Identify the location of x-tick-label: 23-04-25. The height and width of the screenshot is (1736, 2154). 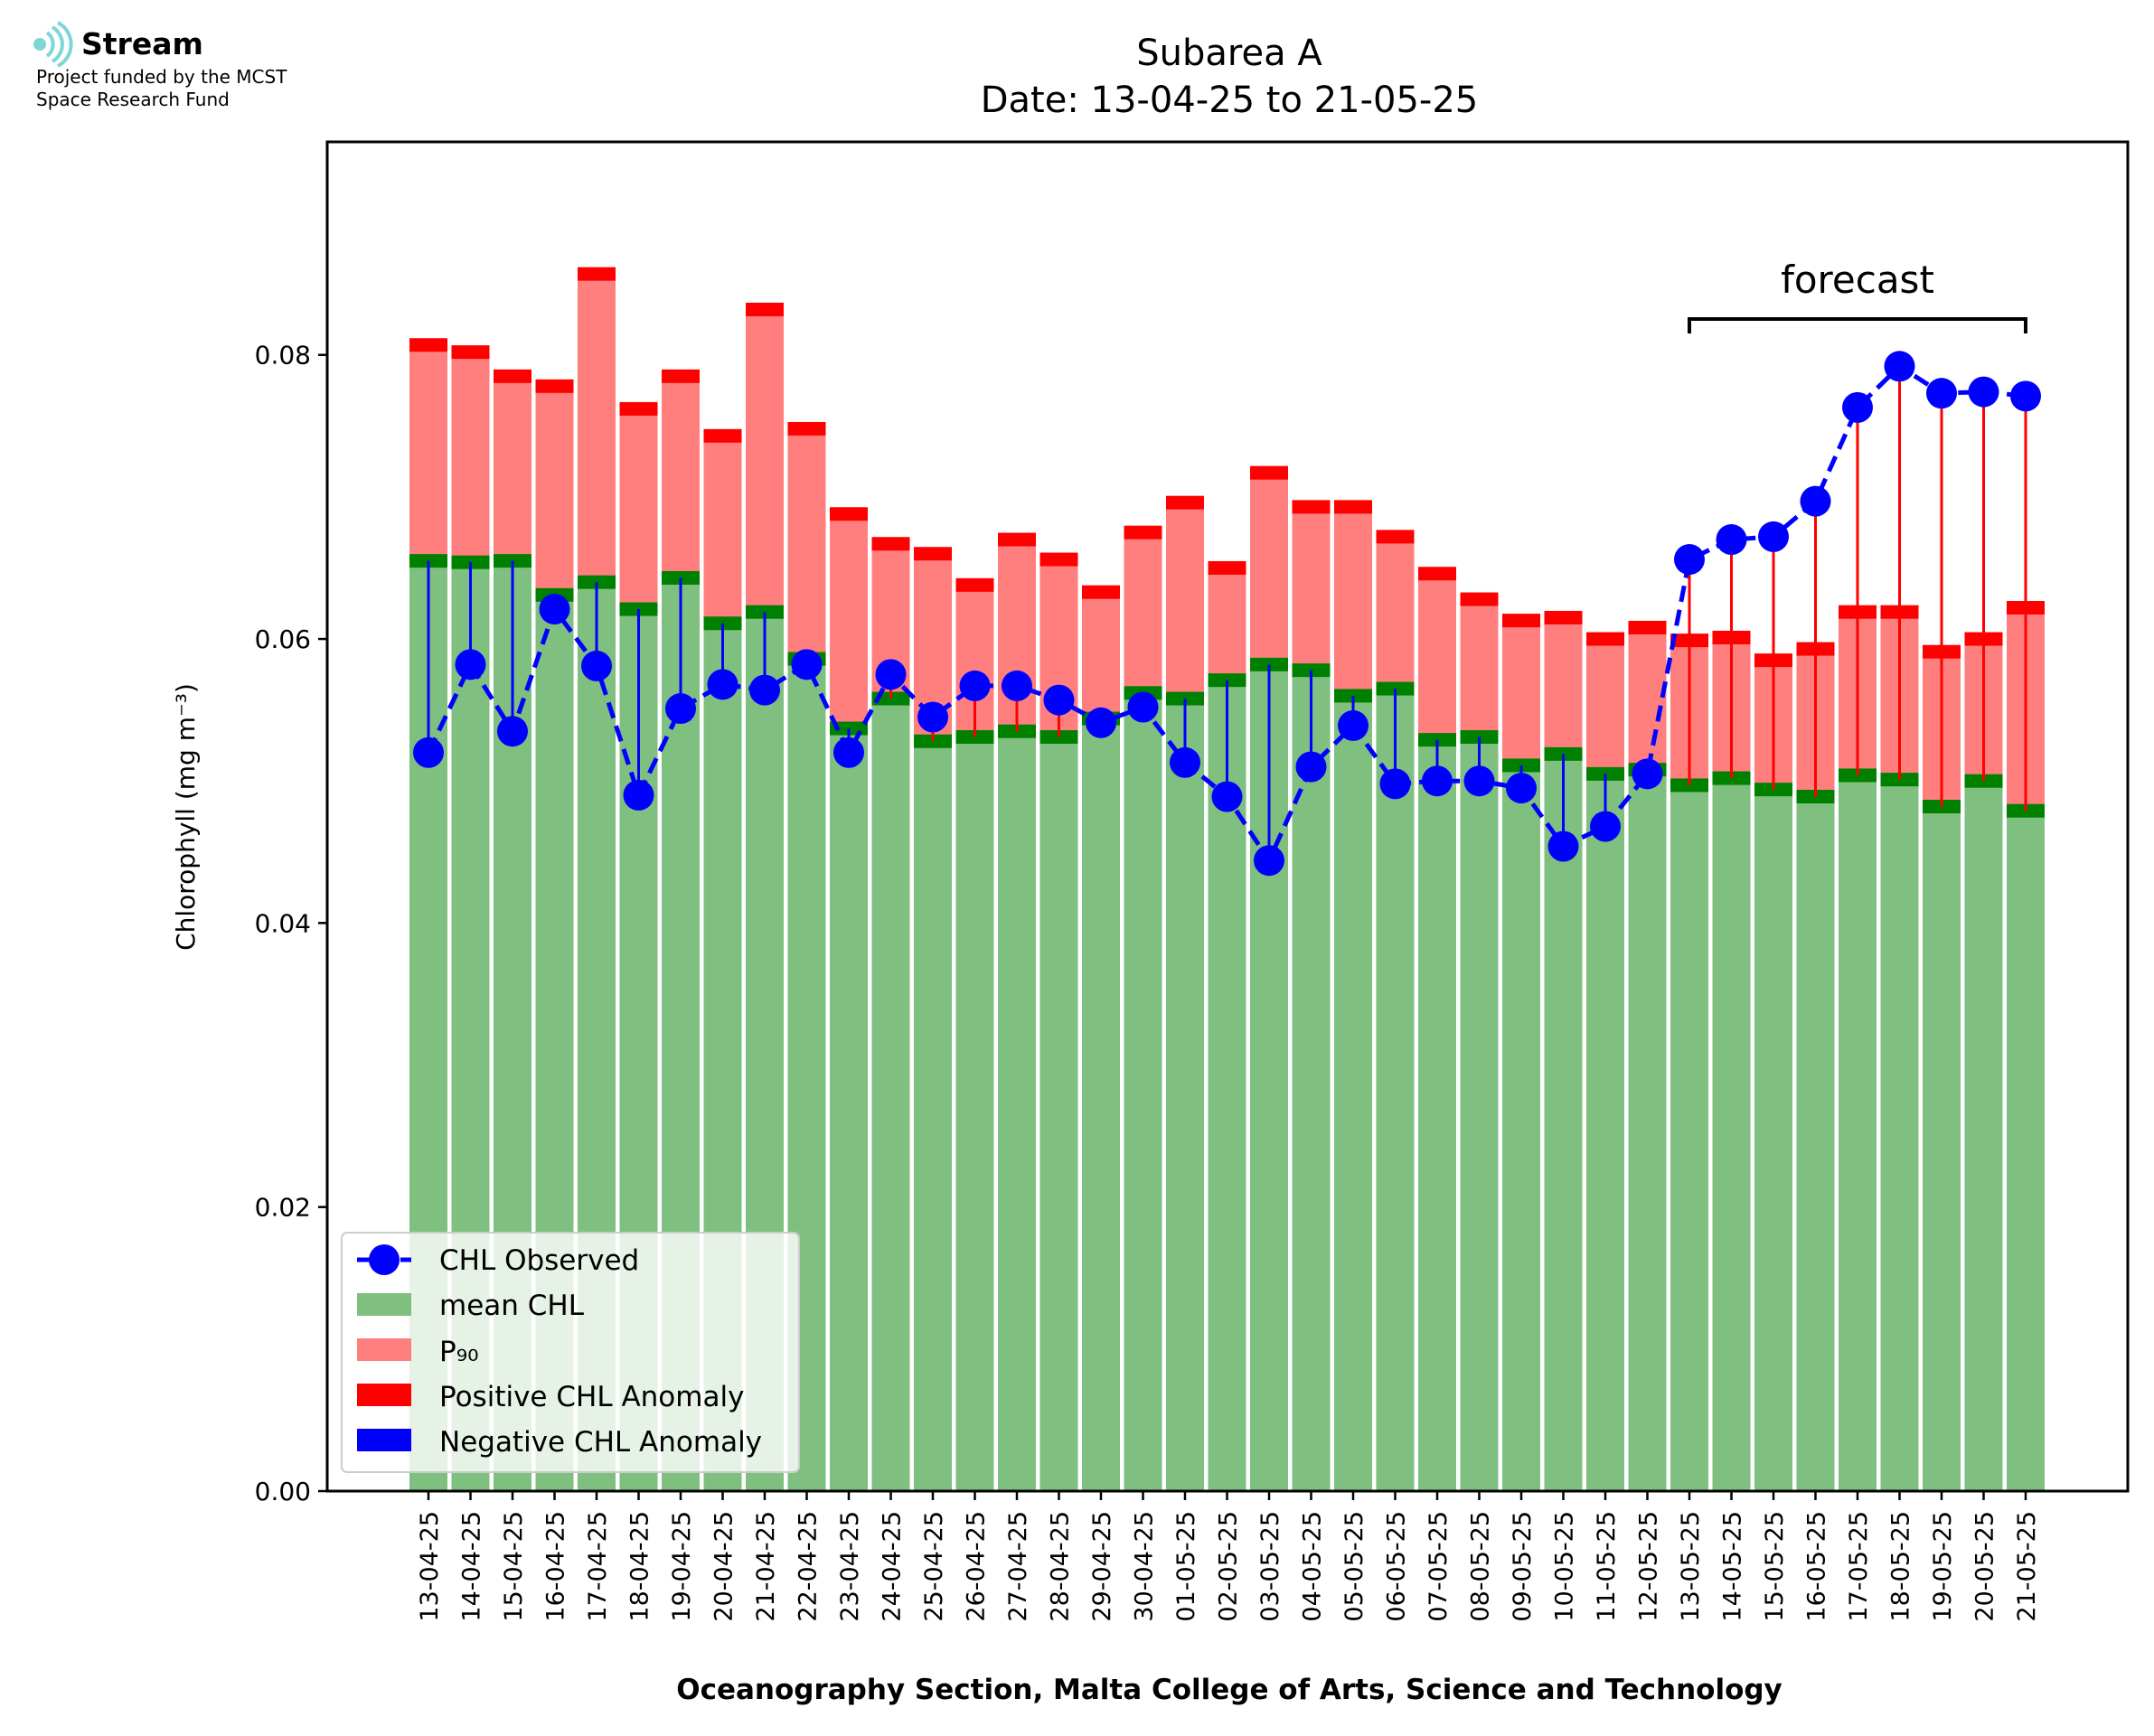
(850, 1566).